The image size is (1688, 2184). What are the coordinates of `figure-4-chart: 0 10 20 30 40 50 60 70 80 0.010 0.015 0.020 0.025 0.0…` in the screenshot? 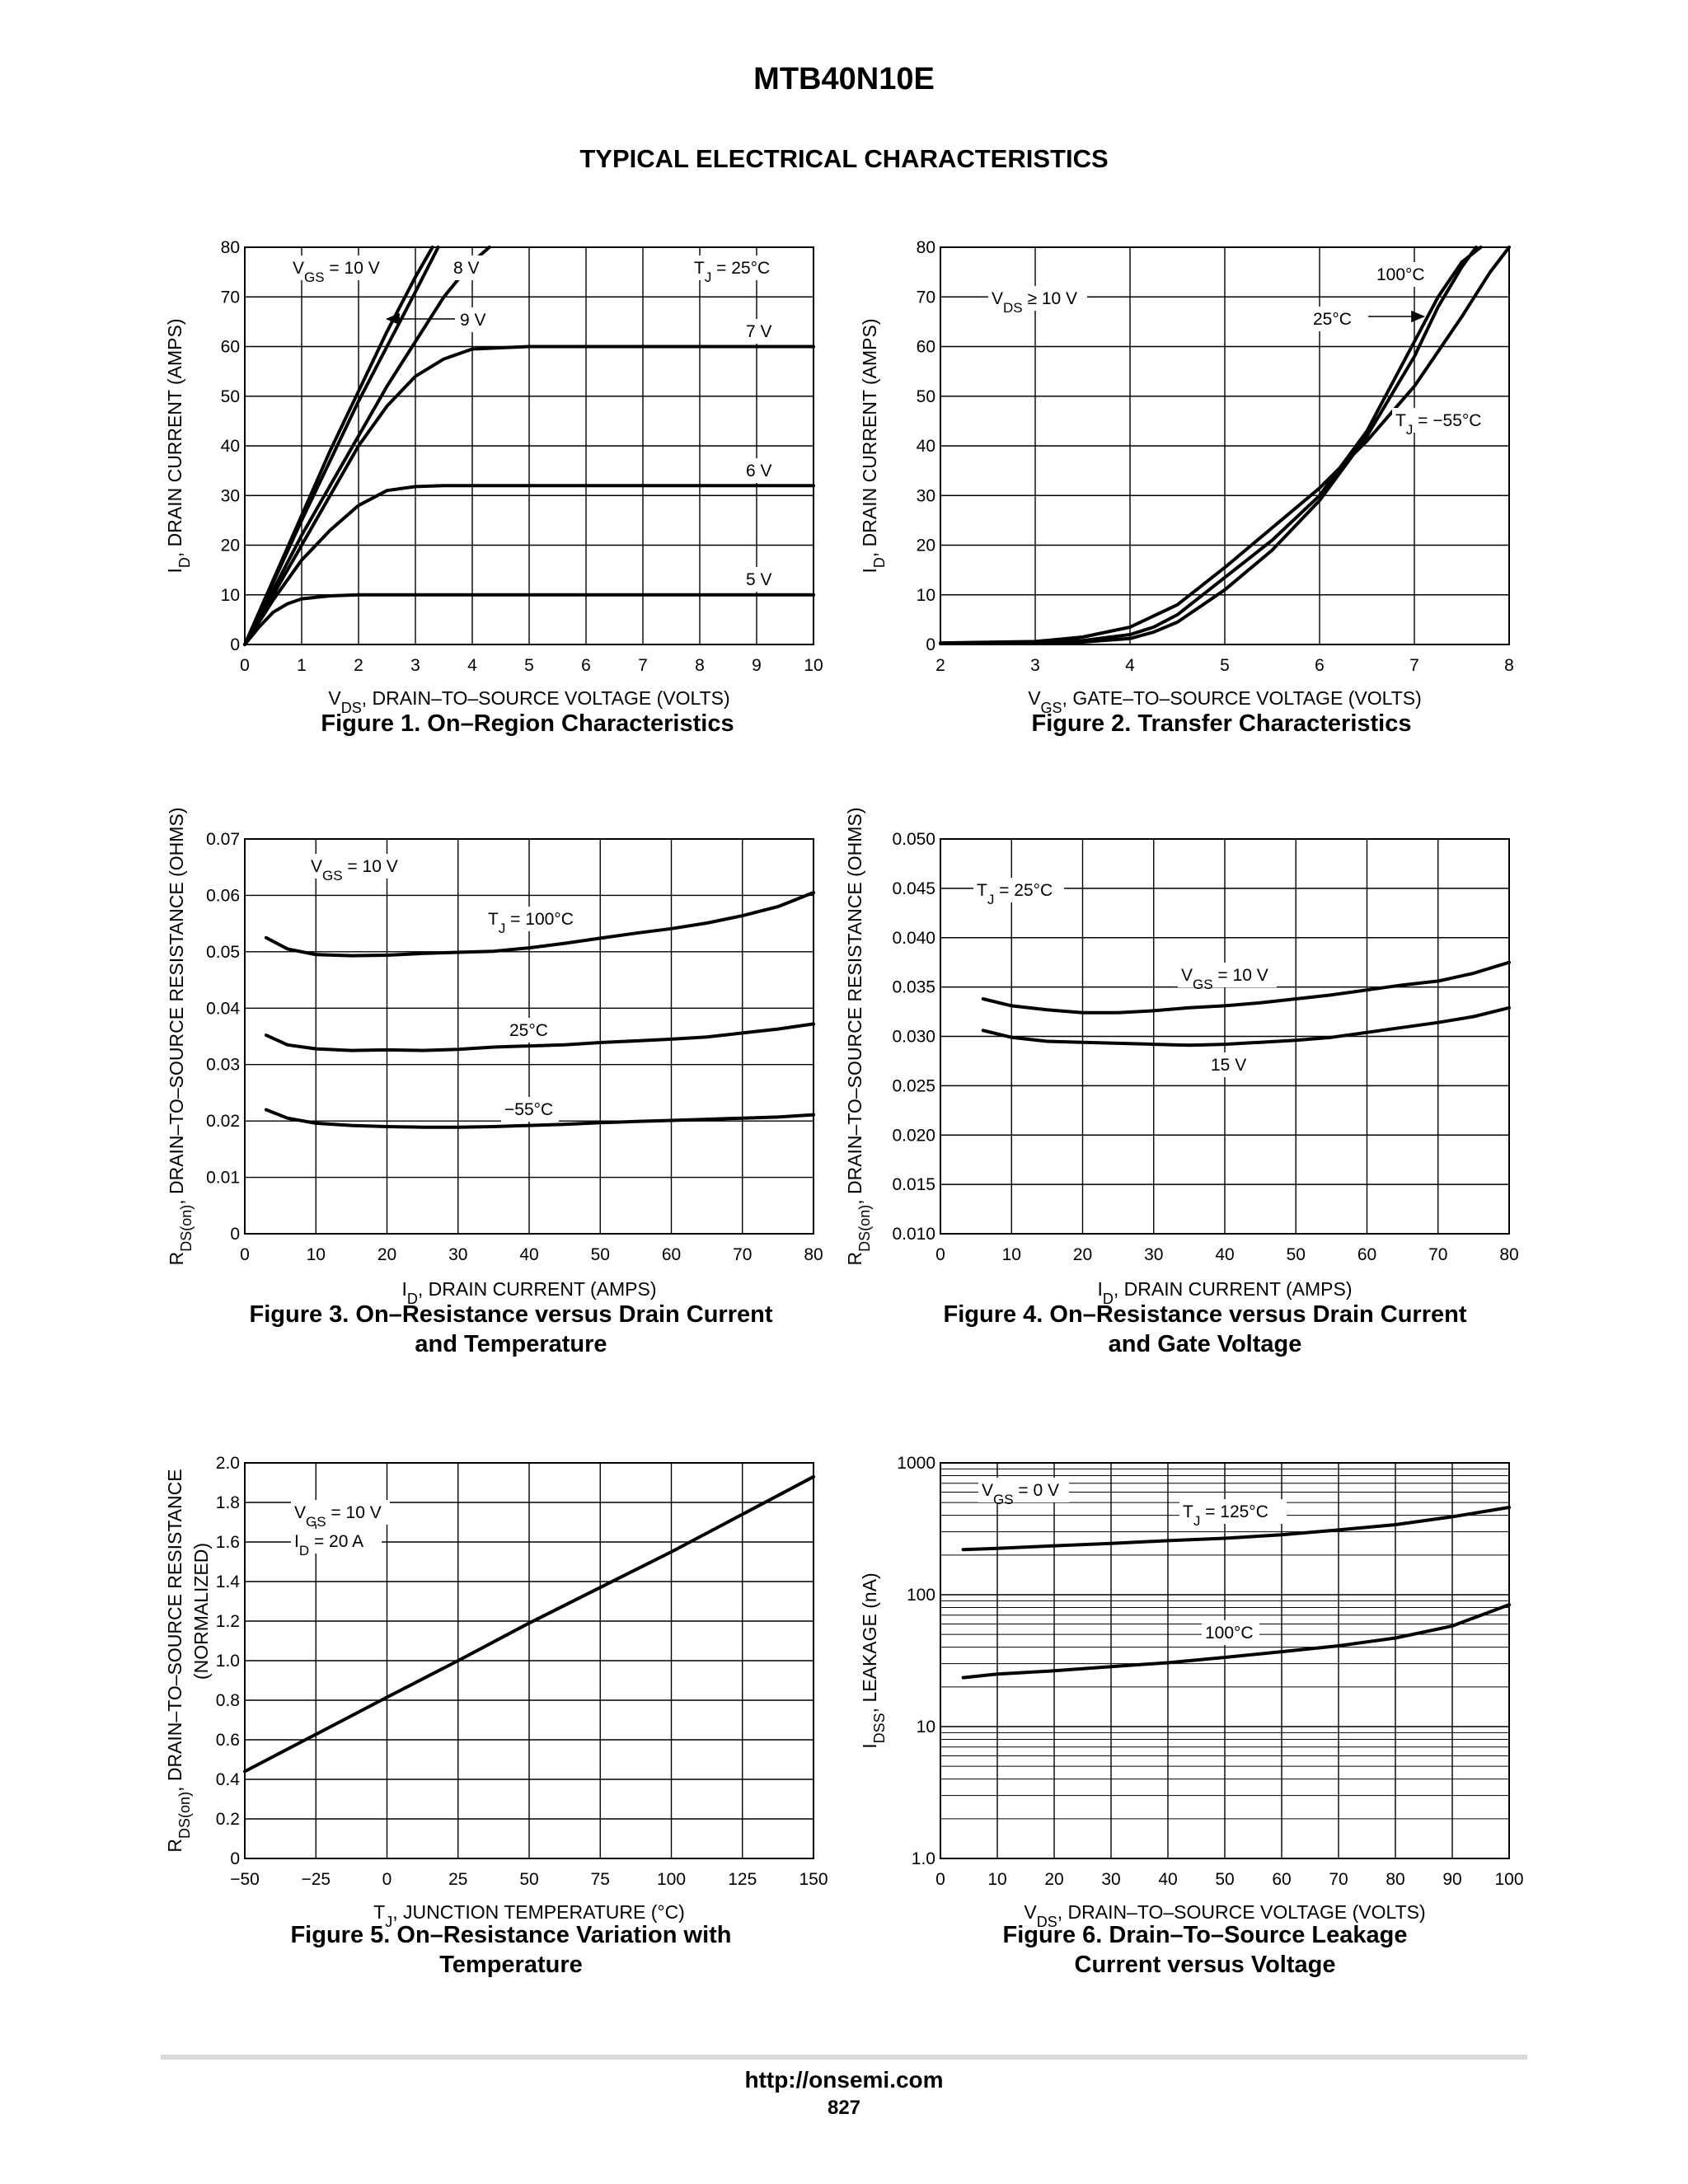 It's located at (1182, 1057).